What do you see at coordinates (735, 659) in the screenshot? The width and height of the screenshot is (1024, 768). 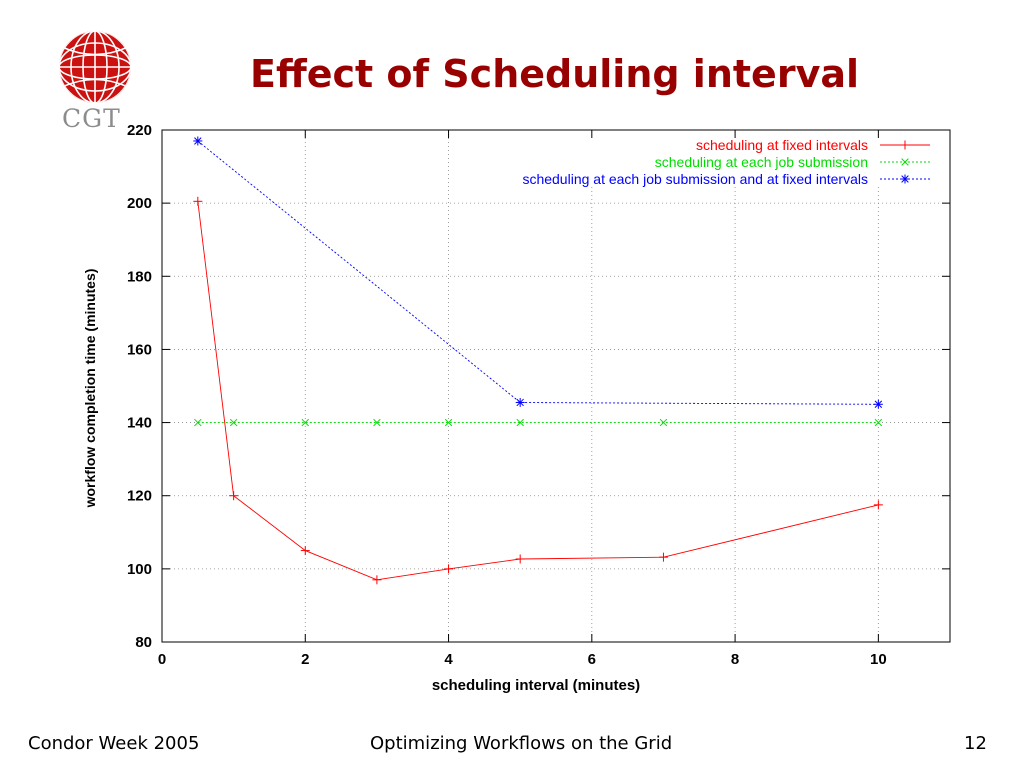 I see `x-tick-label: 8` at bounding box center [735, 659].